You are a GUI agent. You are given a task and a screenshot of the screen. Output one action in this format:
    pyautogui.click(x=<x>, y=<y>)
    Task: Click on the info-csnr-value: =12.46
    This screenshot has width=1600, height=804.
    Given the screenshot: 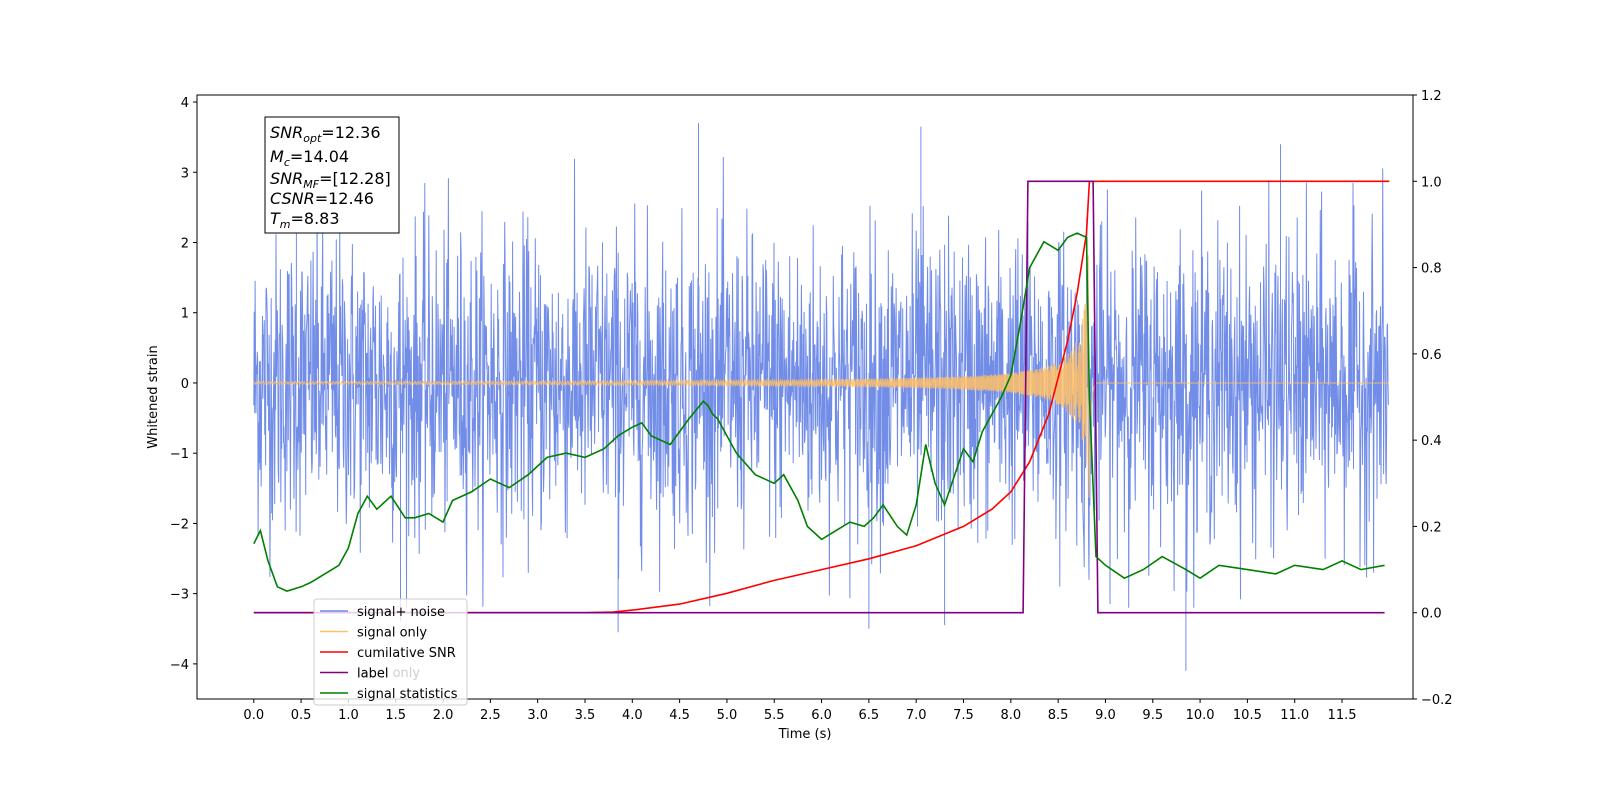 What is the action you would take?
    pyautogui.click(x=344, y=198)
    